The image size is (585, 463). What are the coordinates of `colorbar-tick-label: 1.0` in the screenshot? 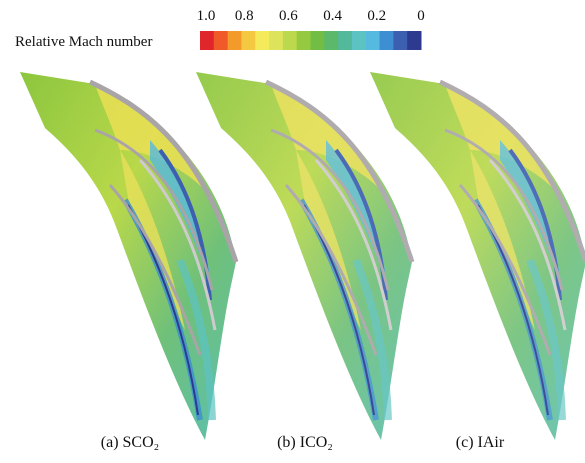 It's located at (206, 16).